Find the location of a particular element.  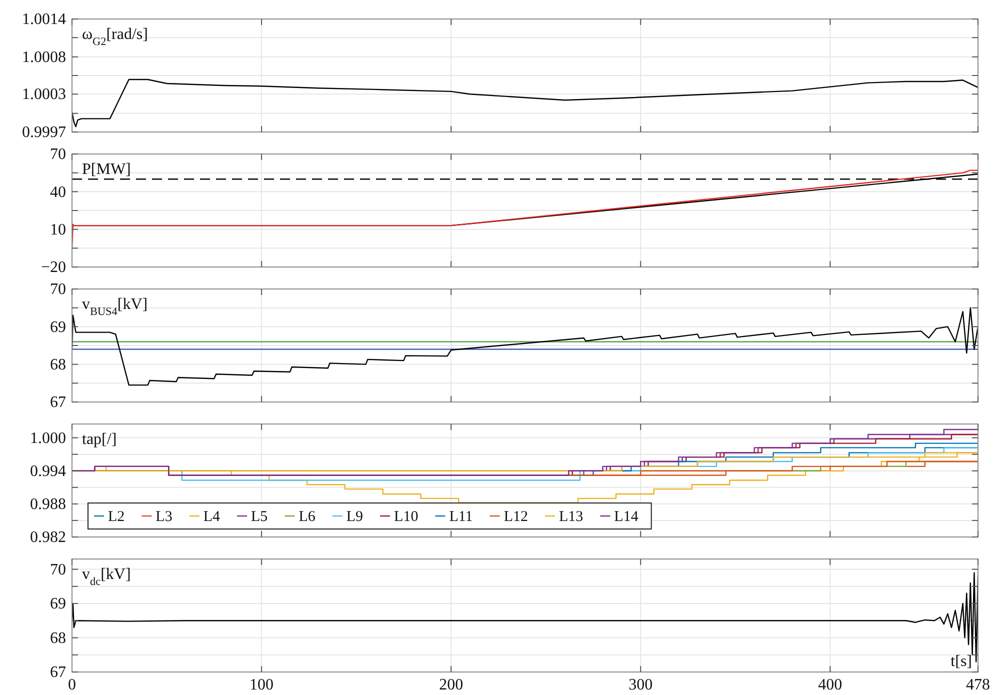

y-axis-title: tap[/] is located at coordinates (99, 439).